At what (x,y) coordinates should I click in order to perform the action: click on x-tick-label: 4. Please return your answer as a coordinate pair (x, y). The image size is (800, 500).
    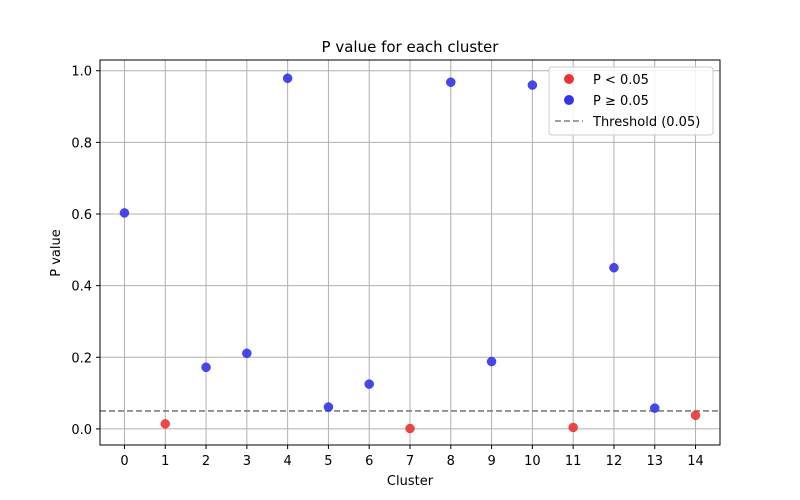
    Looking at the image, I should click on (287, 461).